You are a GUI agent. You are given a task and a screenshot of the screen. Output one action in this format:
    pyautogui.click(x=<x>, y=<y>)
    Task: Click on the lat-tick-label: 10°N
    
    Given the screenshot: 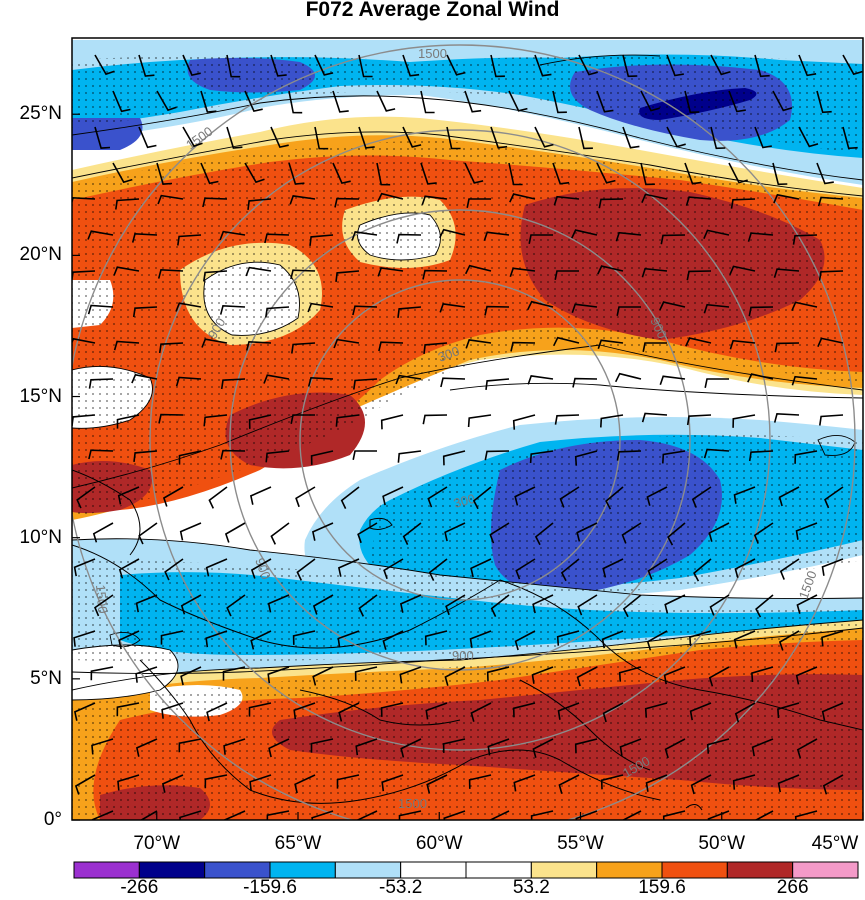 What is the action you would take?
    pyautogui.click(x=40, y=537)
    